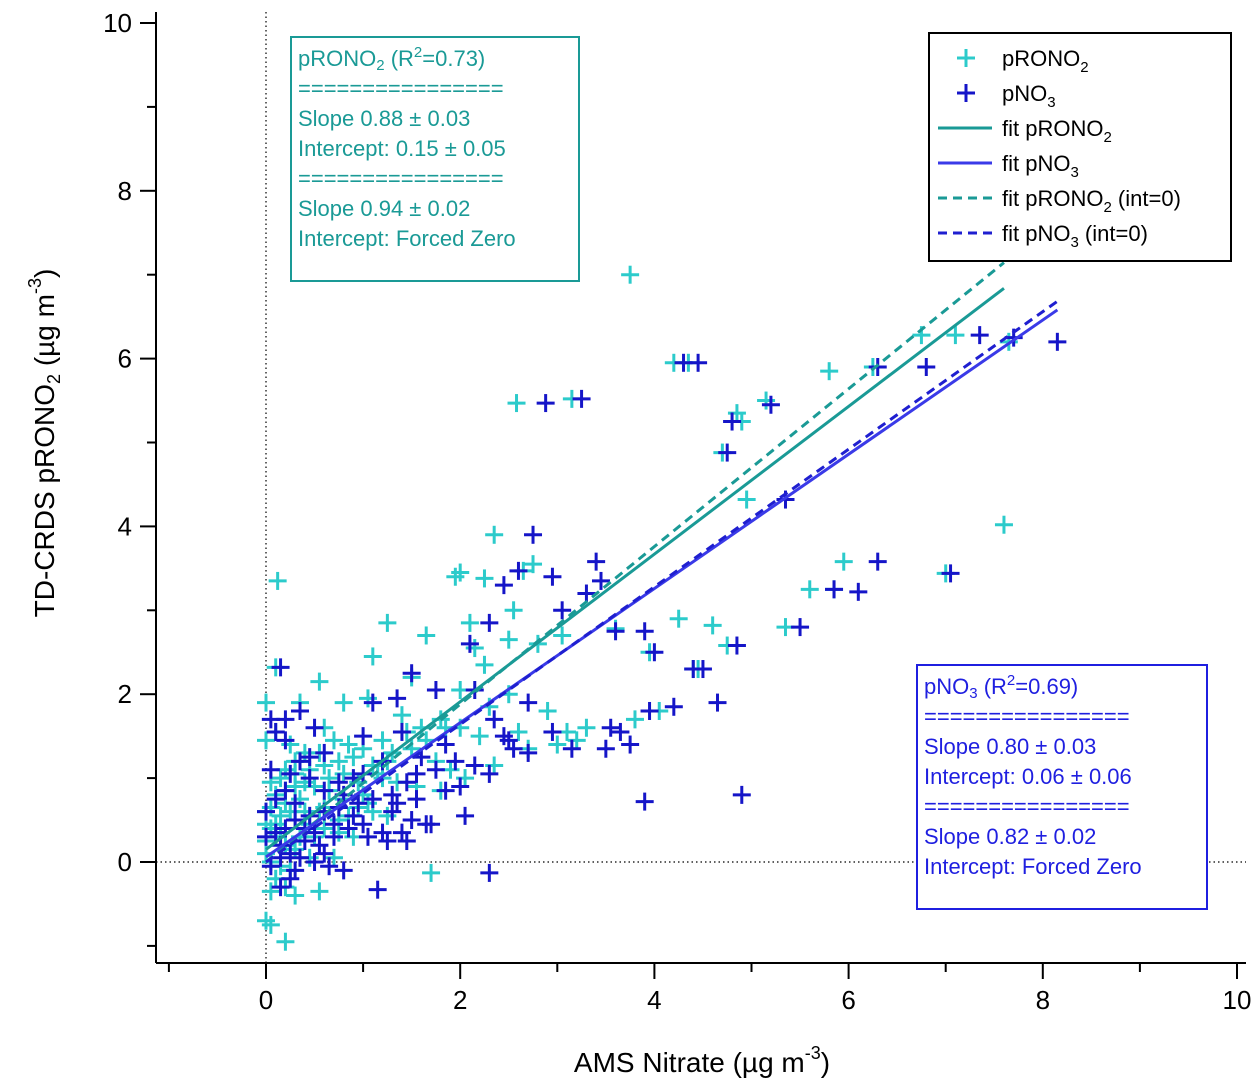 This screenshot has width=1258, height=1082. Describe the element at coordinates (702, 1060) in the screenshot. I see `x-axis-title: AMS Nitrate (µg m-3)` at that location.